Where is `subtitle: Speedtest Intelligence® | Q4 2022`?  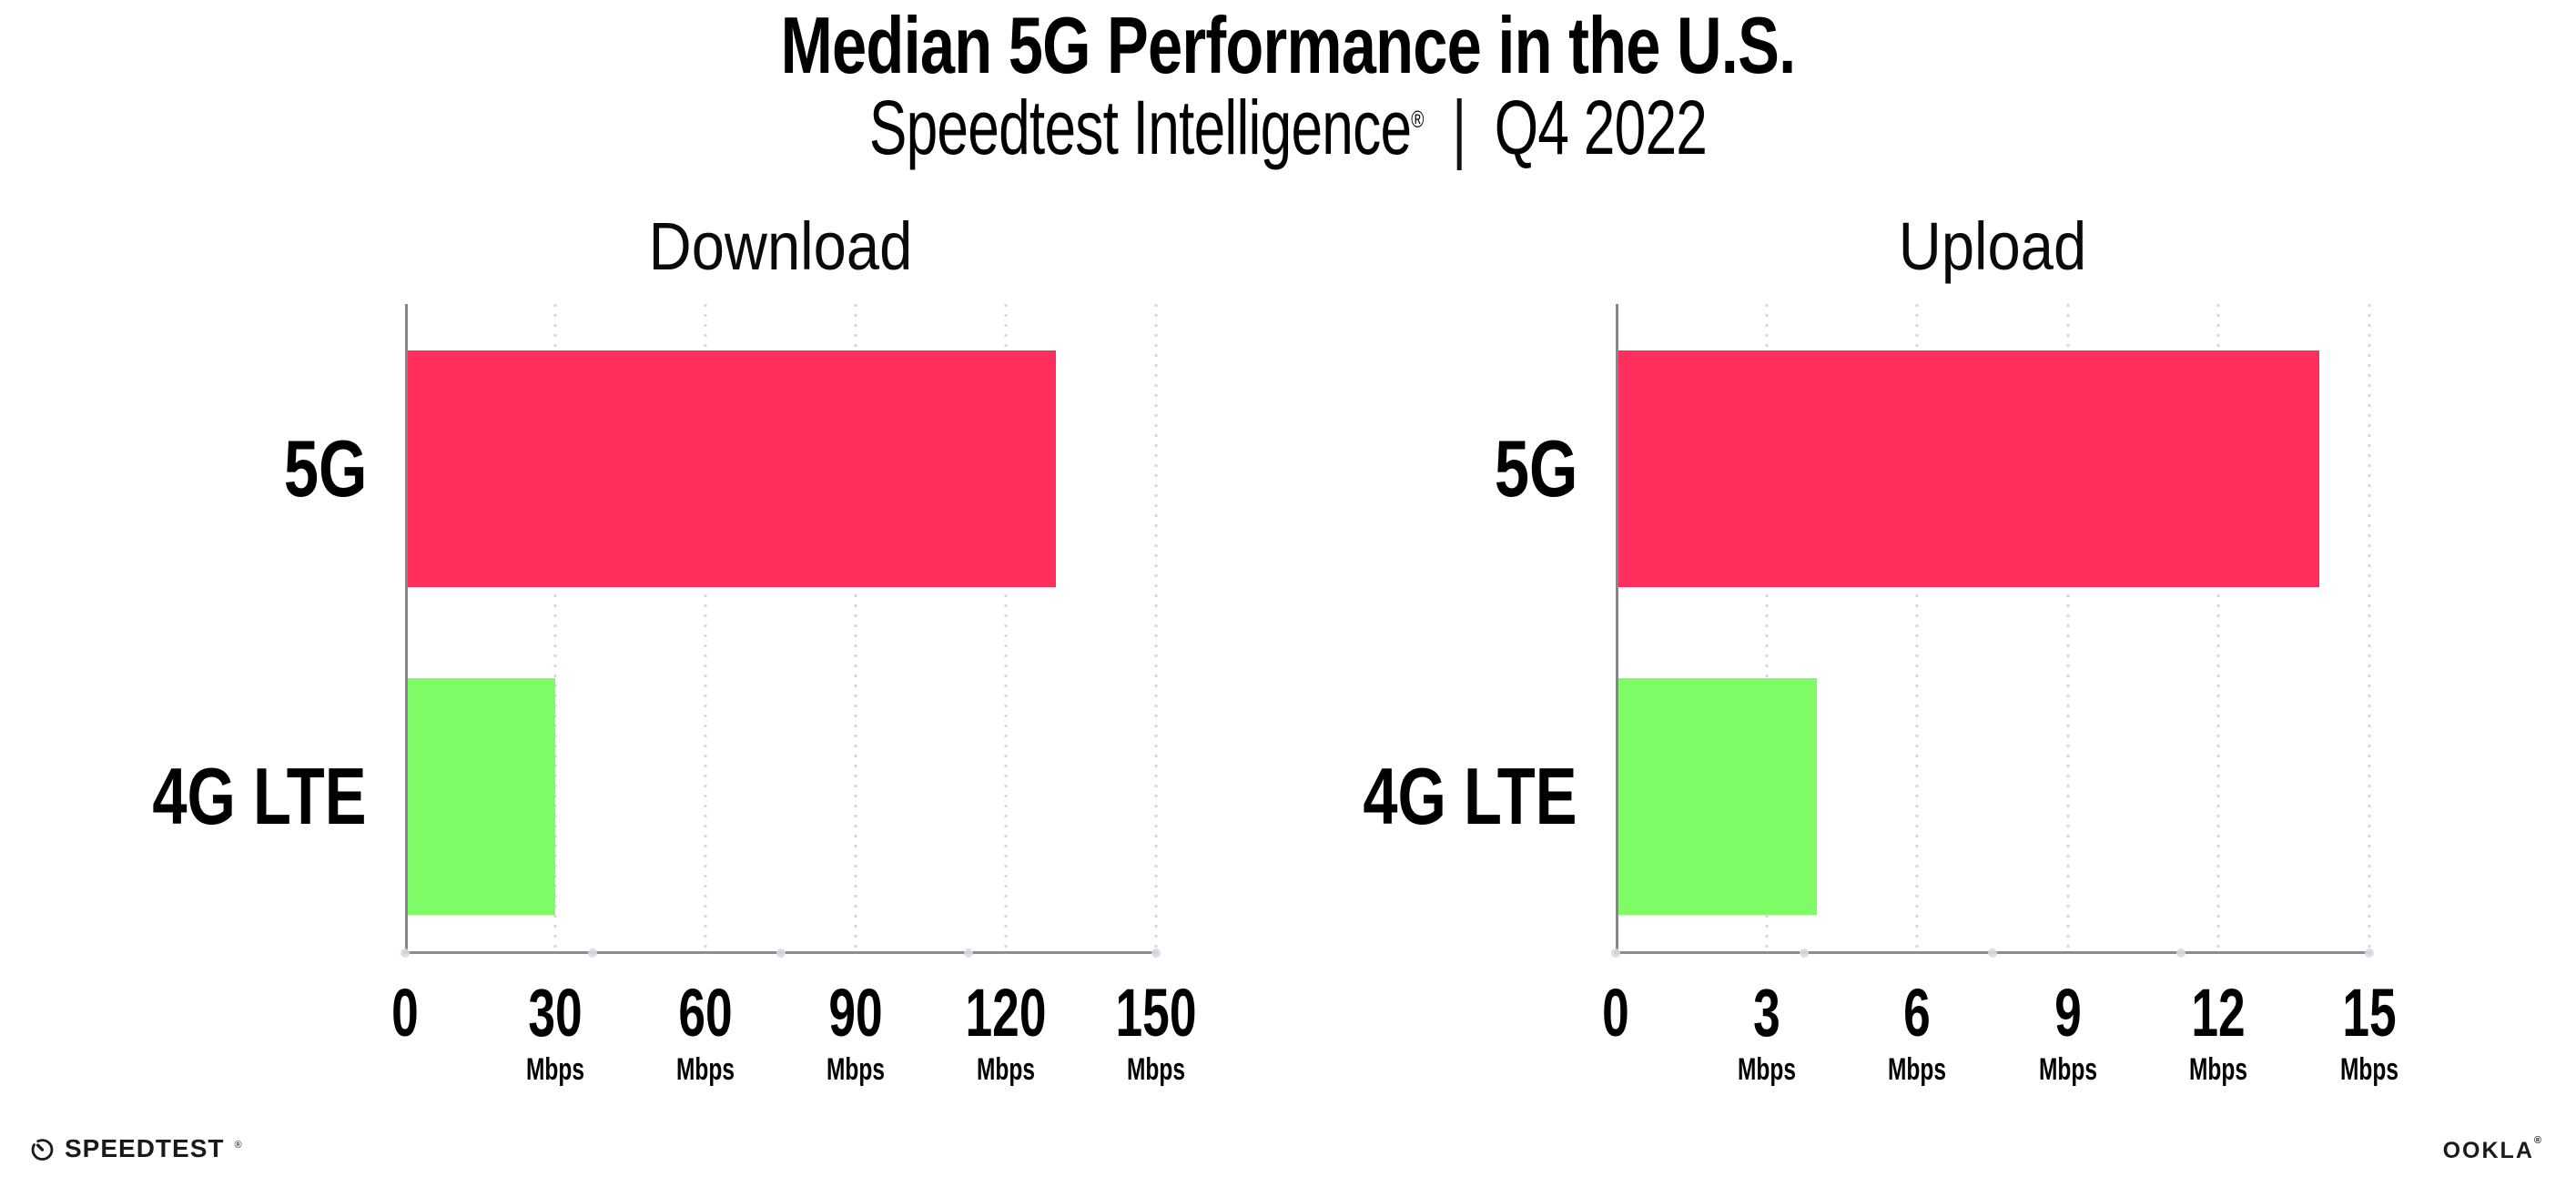
subtitle: Speedtest Intelligence® | Q4 2022 is located at coordinates (1288, 127).